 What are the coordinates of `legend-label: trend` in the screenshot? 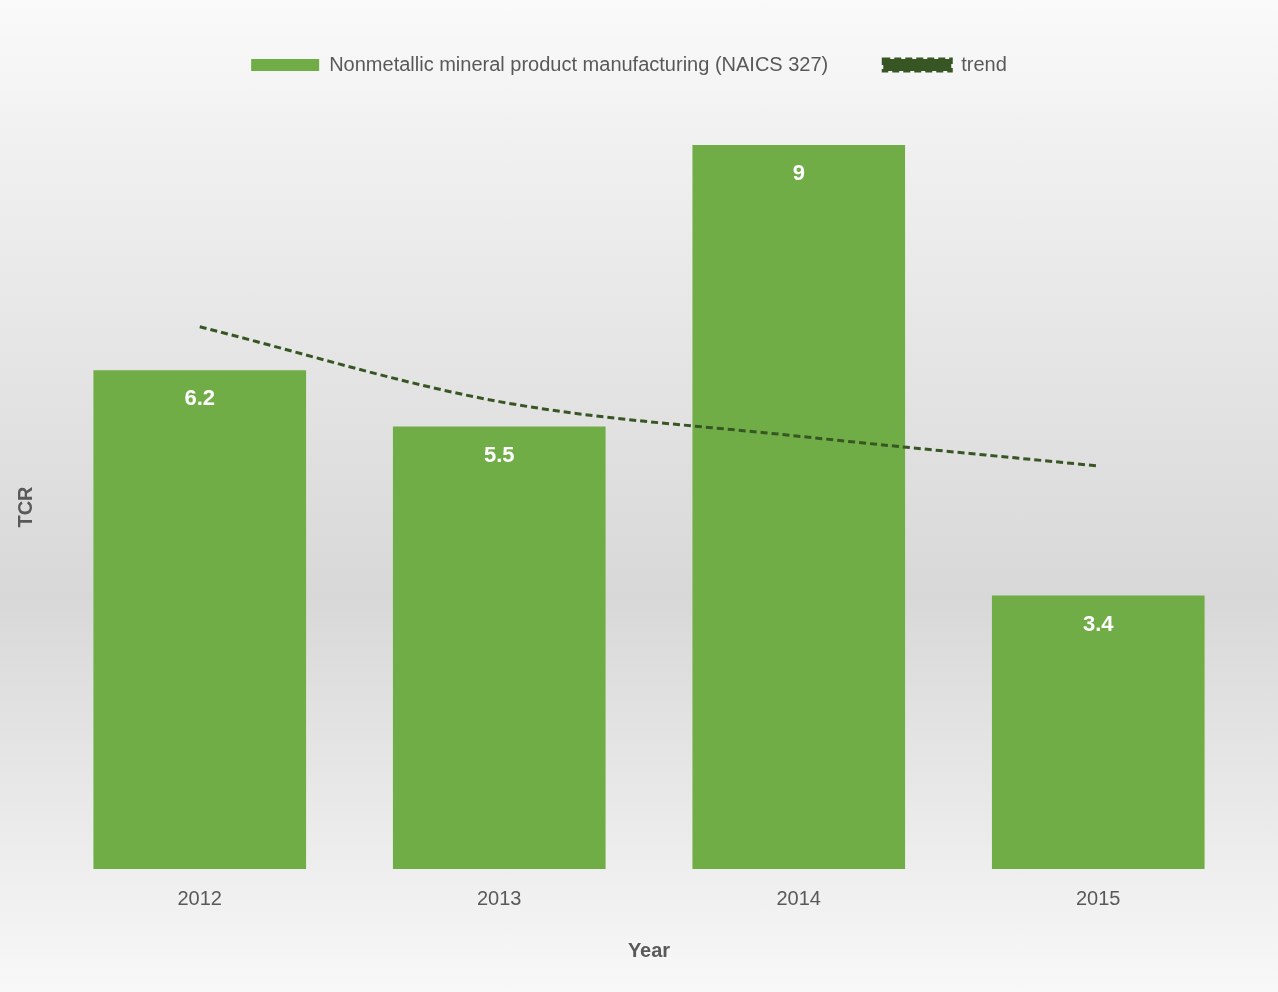 It's located at (984, 63).